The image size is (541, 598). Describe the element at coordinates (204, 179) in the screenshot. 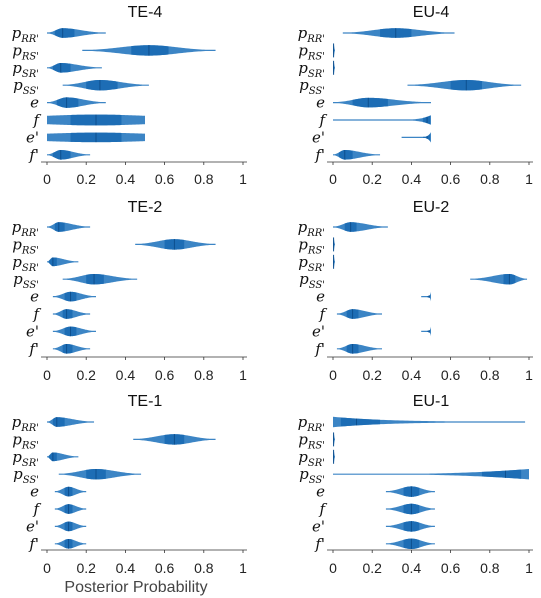

I see `x-tick-label: 0.8` at that location.